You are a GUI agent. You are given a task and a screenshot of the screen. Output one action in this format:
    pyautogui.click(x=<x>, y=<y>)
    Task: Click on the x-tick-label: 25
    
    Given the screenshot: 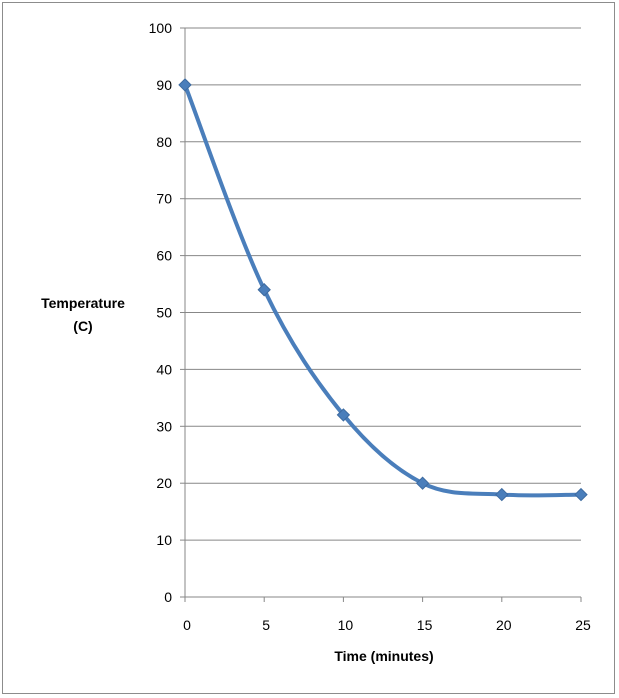 What is the action you would take?
    pyautogui.click(x=583, y=625)
    